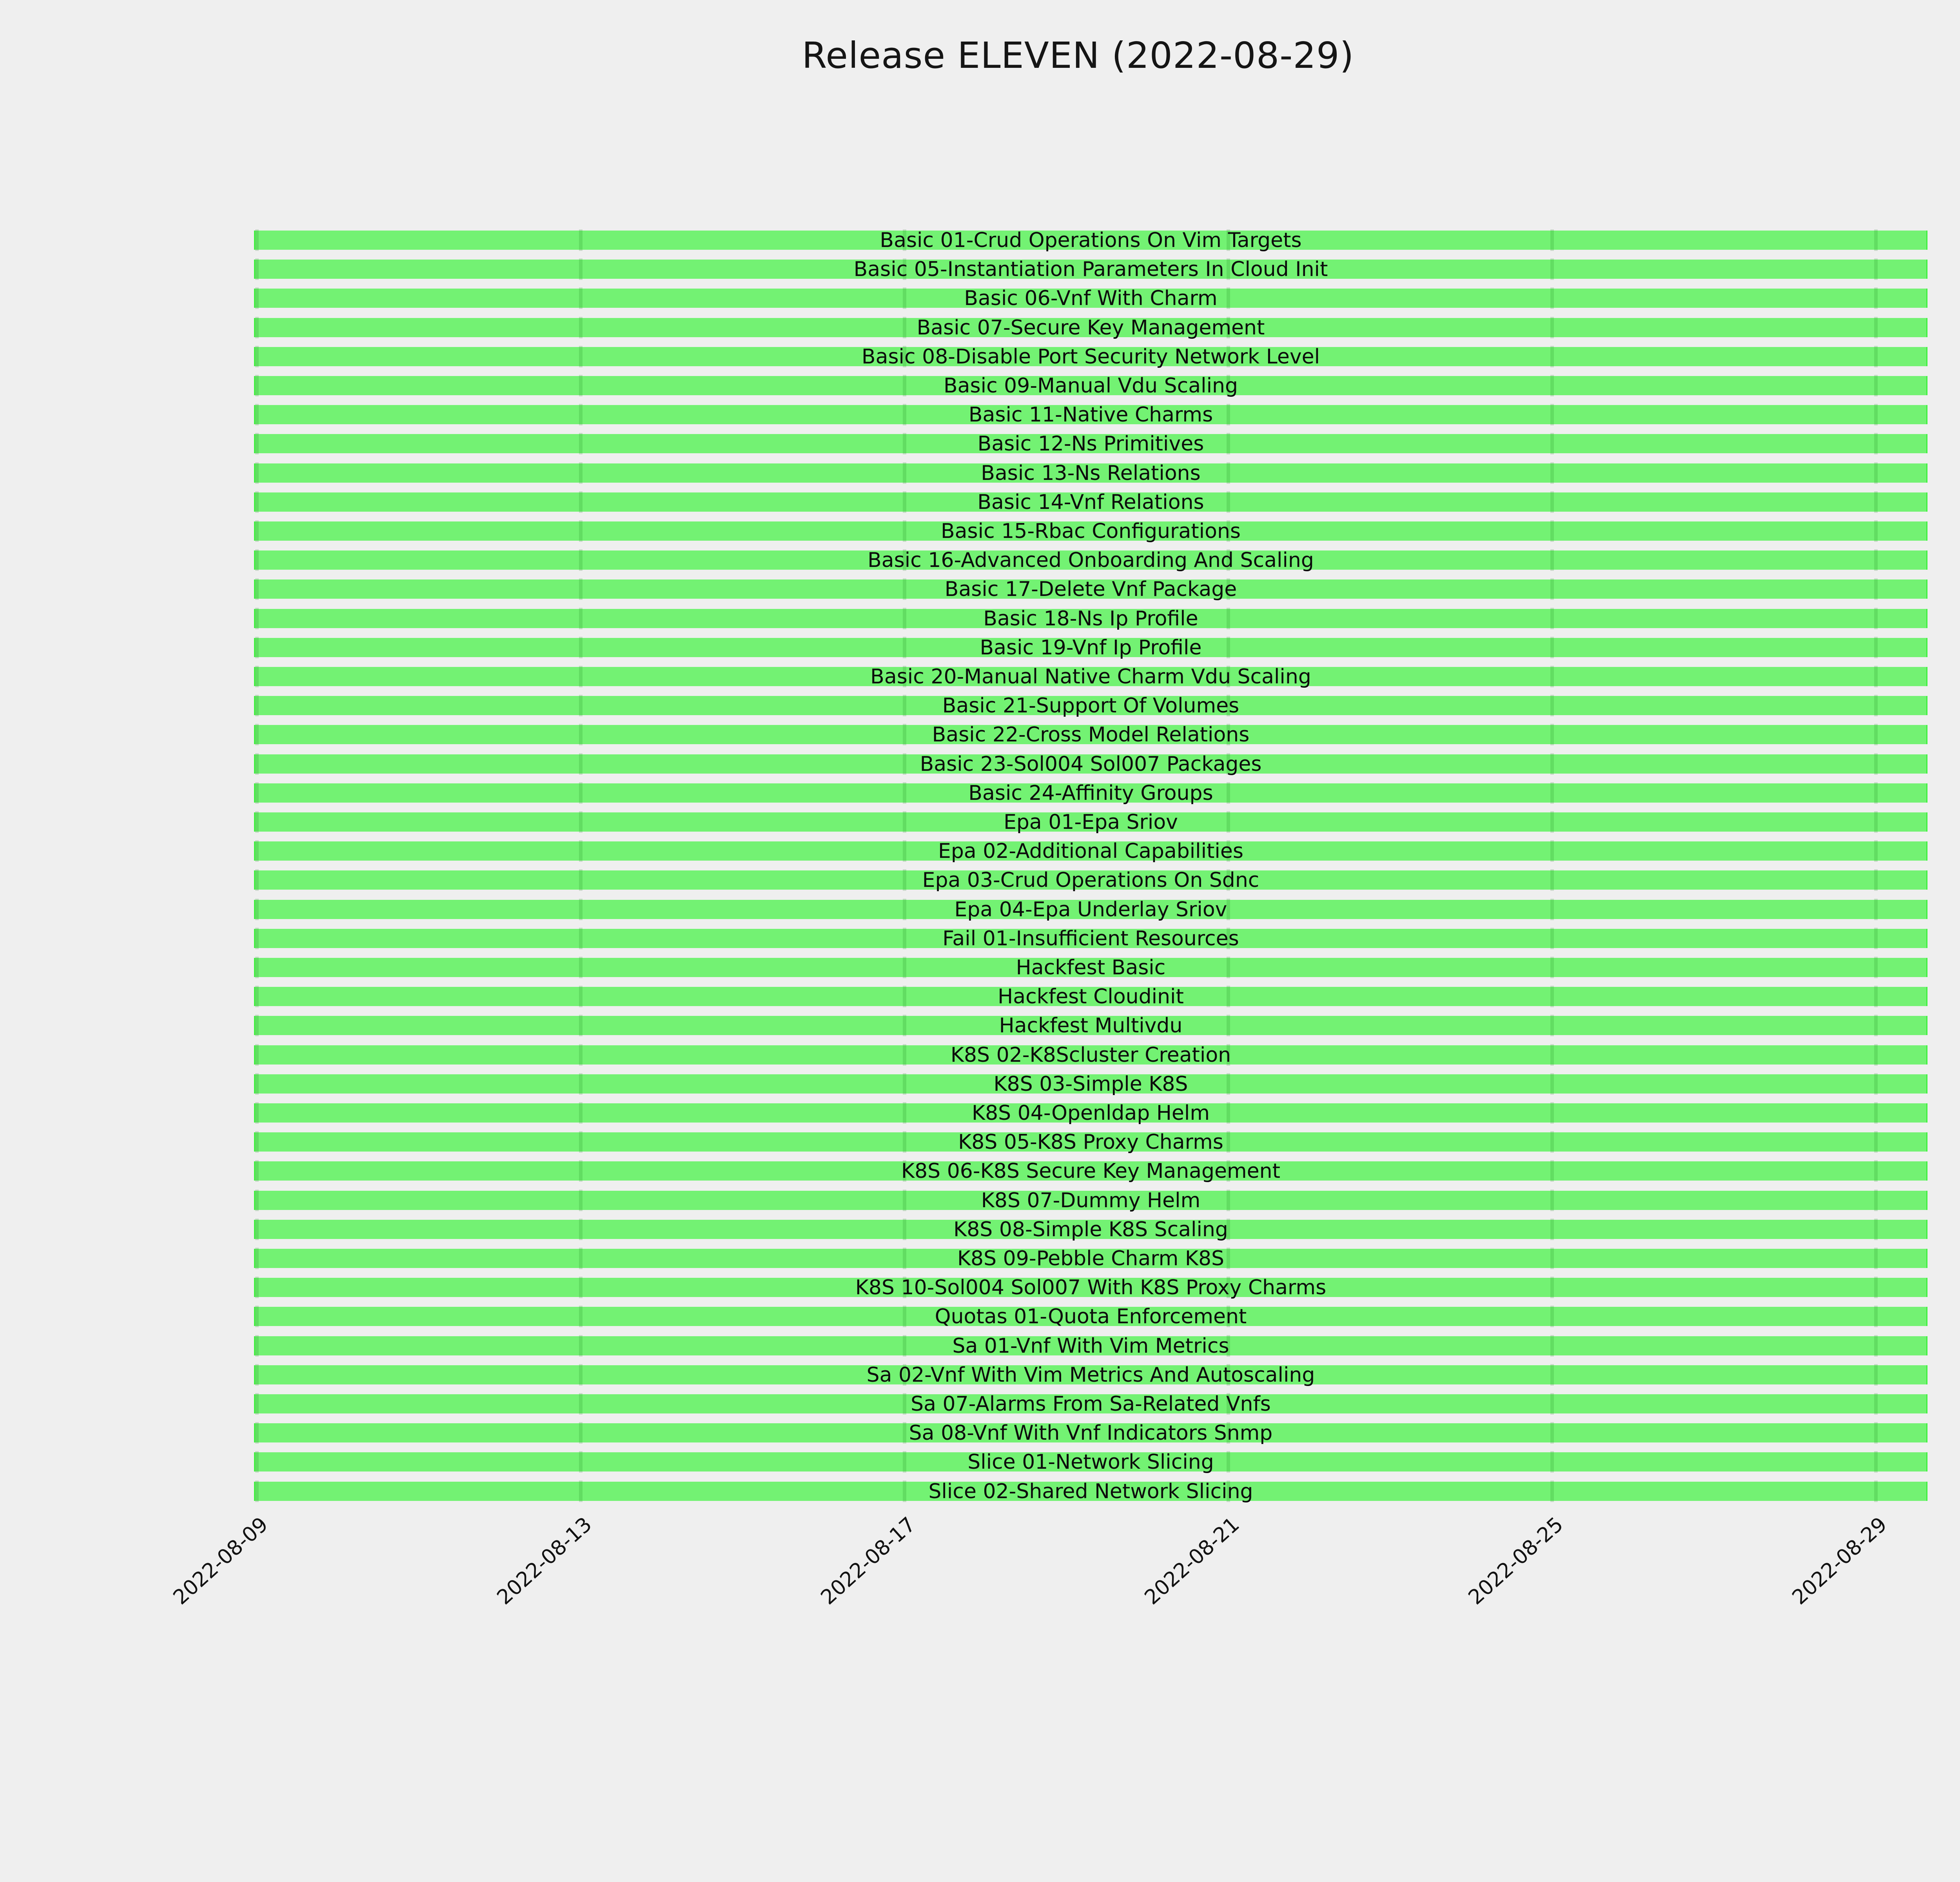  I want to click on gantt-bar: Basic 23-Sol004 Sol007 Packages, so click(1090, 764).